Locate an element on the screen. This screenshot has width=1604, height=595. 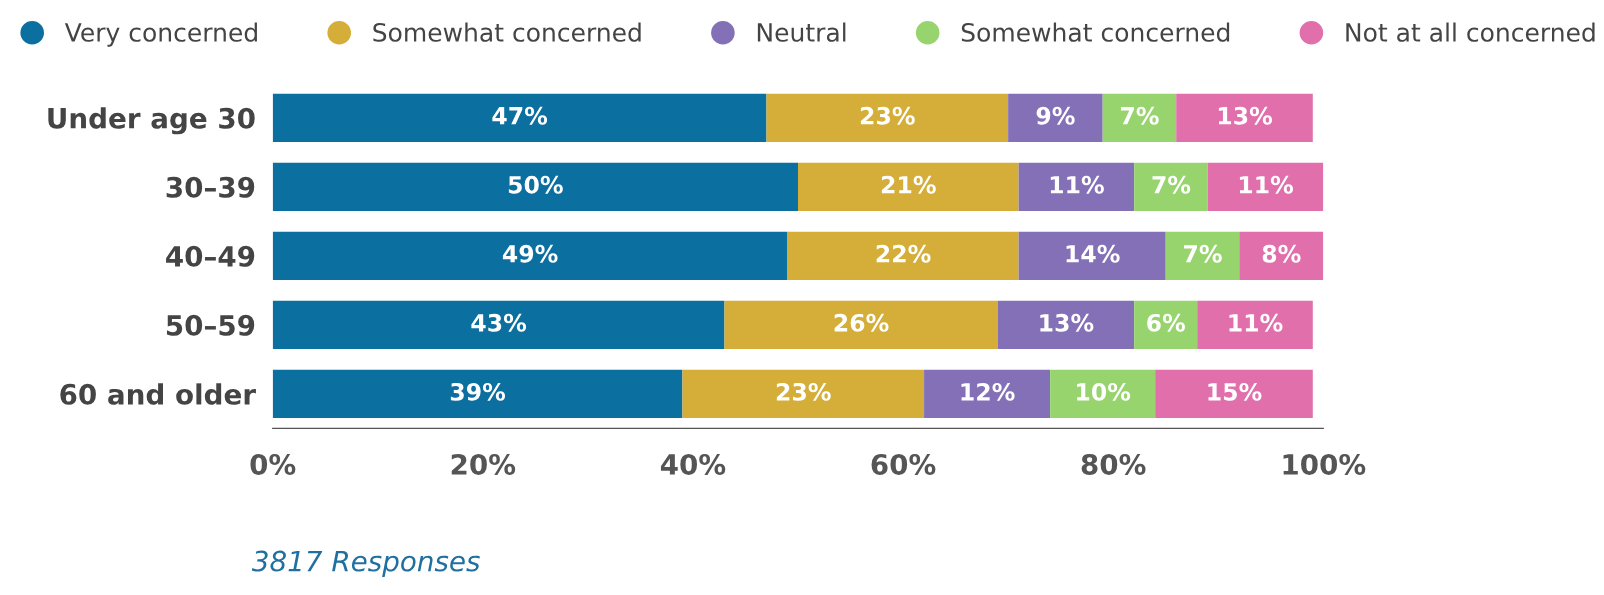
data-label: 15% is located at coordinates (1235, 391).